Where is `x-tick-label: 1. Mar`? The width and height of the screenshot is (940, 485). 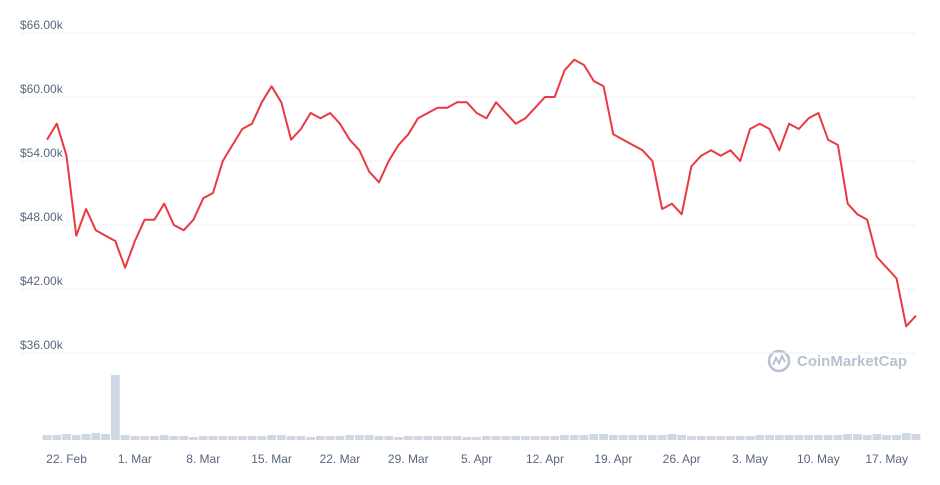 x-tick-label: 1. Mar is located at coordinates (135, 459).